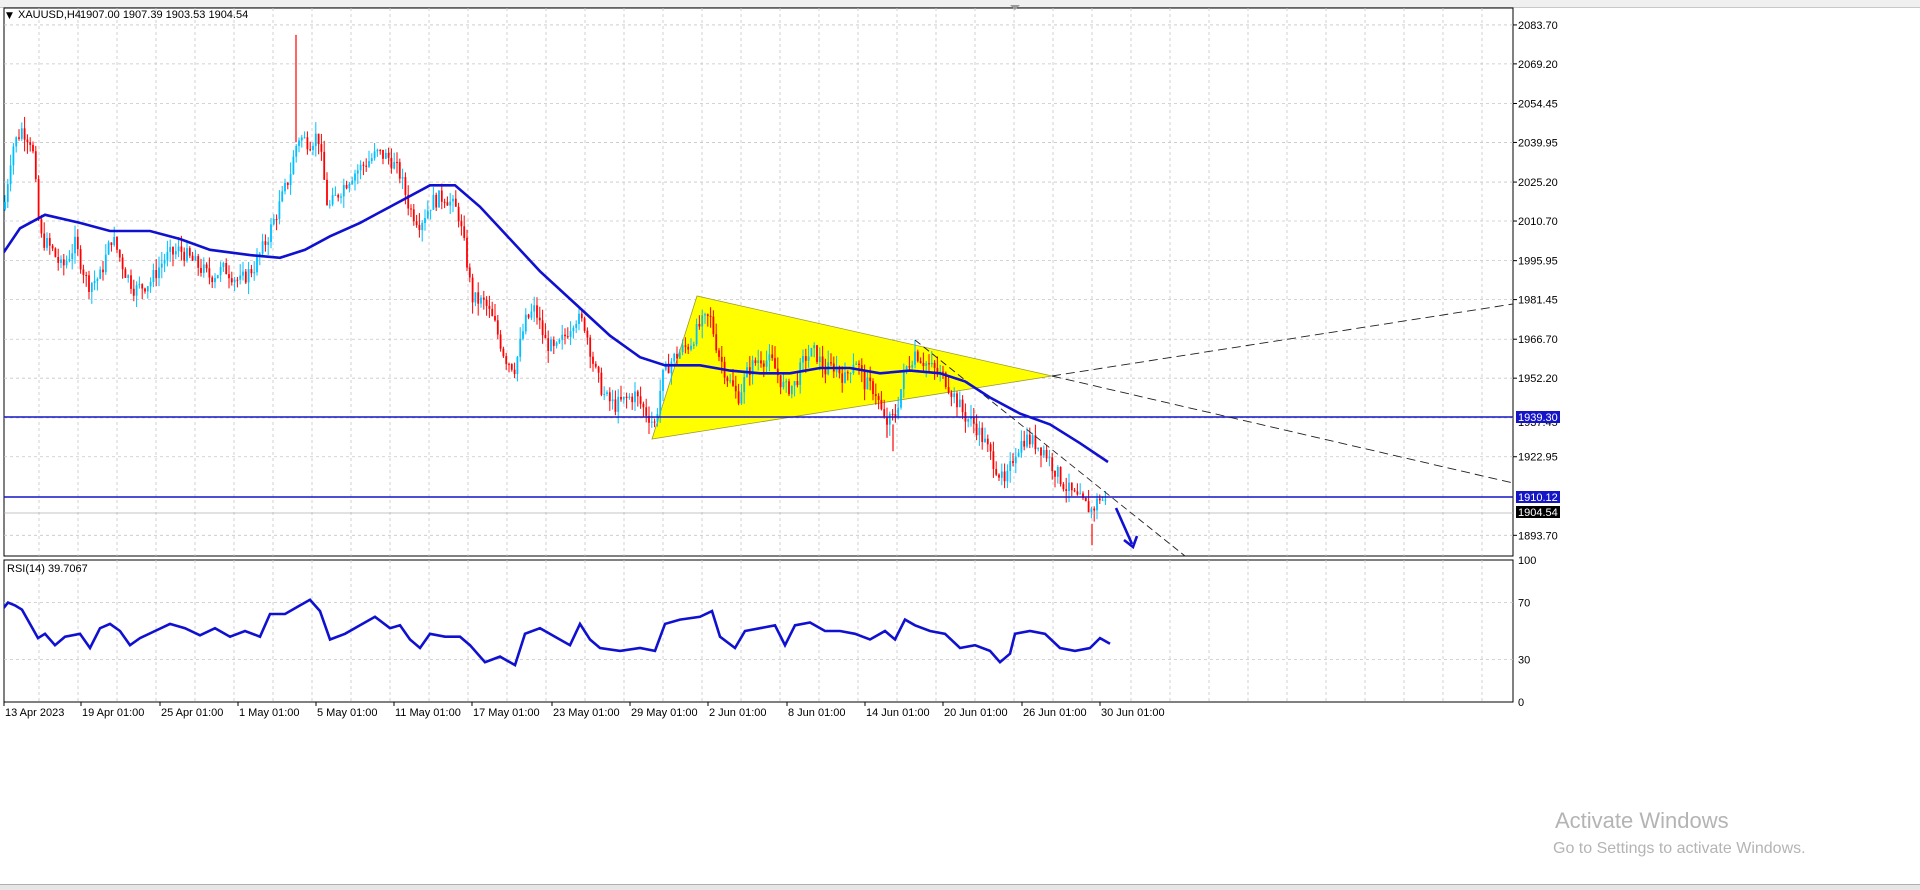 This screenshot has height=890, width=1920. What do you see at coordinates (1282, 429) in the screenshot?
I see `trendline-upper-extension` at bounding box center [1282, 429].